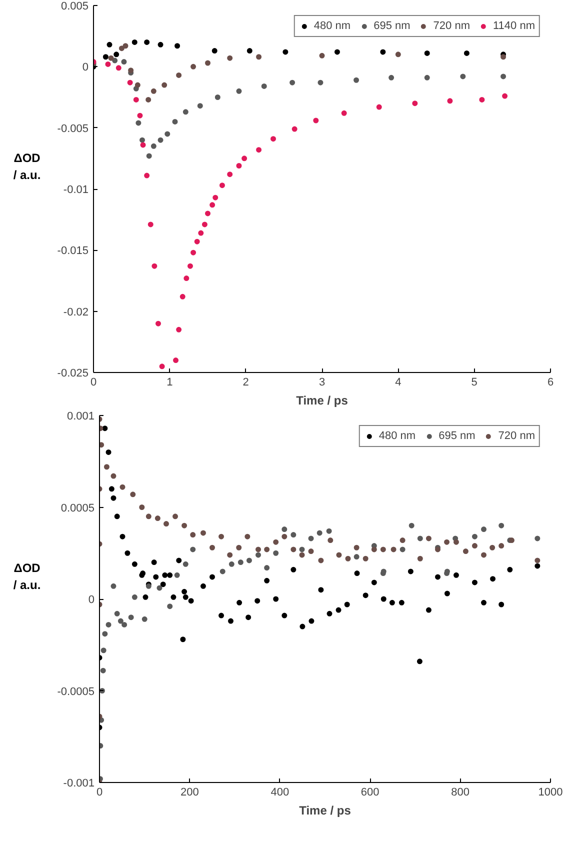 Image resolution: width=576 pixels, height=856 pixels. What do you see at coordinates (460, 792) in the screenshot?
I see `x-tick-label: 800` at bounding box center [460, 792].